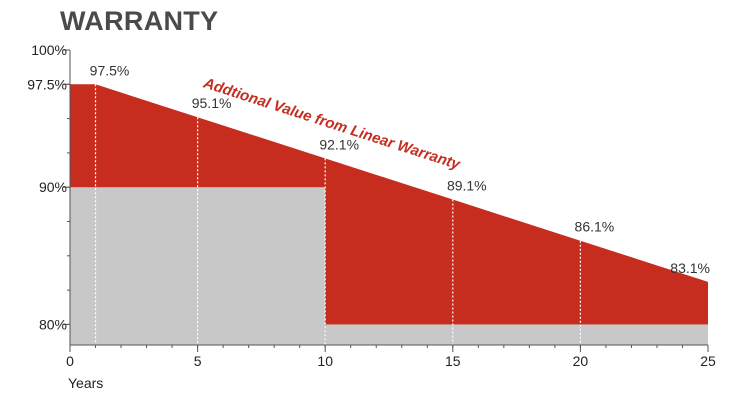  What do you see at coordinates (49, 50) in the screenshot?
I see `y-tick-label-1: 100%` at bounding box center [49, 50].